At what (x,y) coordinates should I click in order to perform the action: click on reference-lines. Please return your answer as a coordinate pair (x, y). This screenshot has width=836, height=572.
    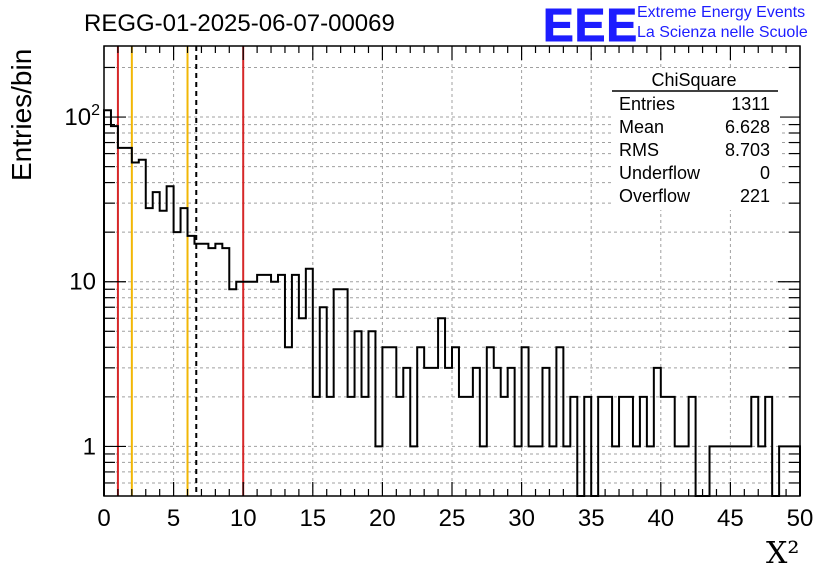
    Looking at the image, I should click on (180, 271).